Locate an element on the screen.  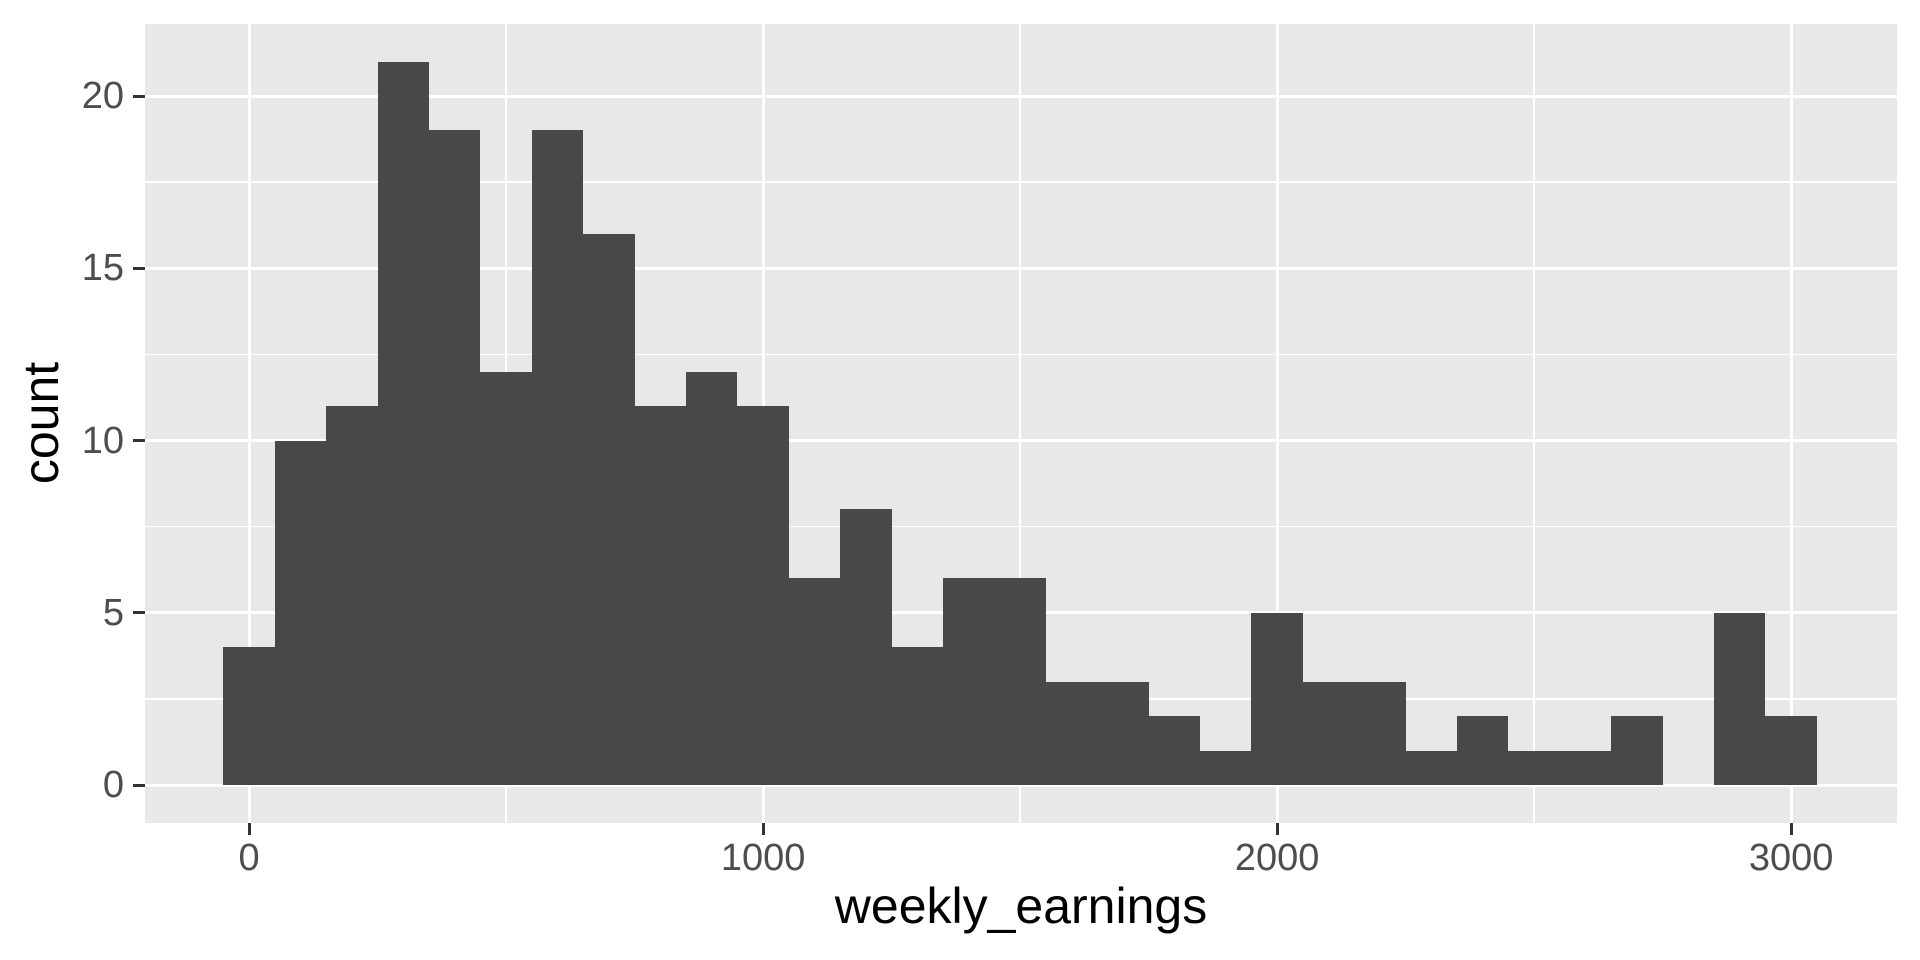
x-tick-label: 2000 is located at coordinates (1277, 858).